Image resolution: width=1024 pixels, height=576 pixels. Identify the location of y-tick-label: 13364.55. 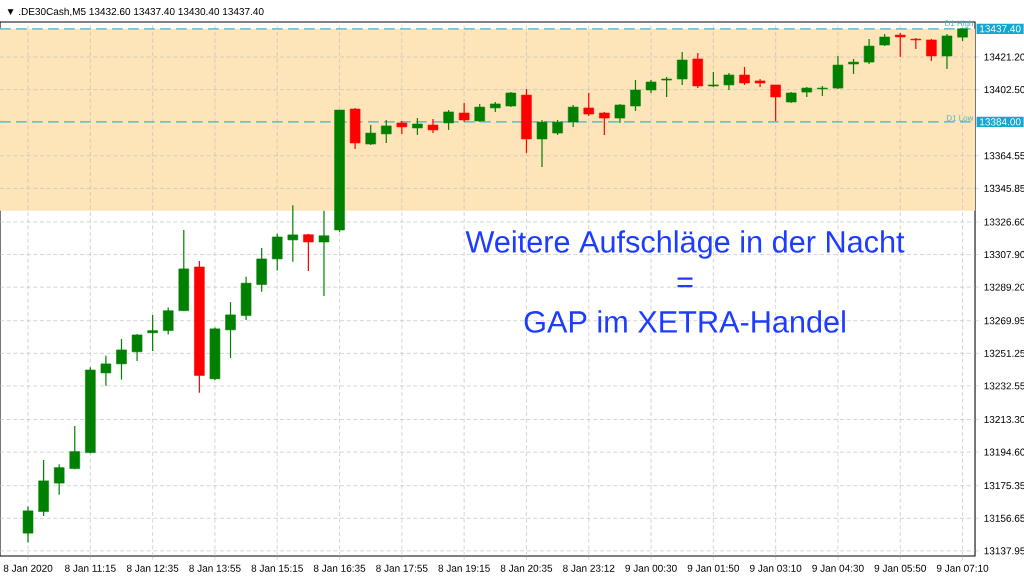
(1004, 156).